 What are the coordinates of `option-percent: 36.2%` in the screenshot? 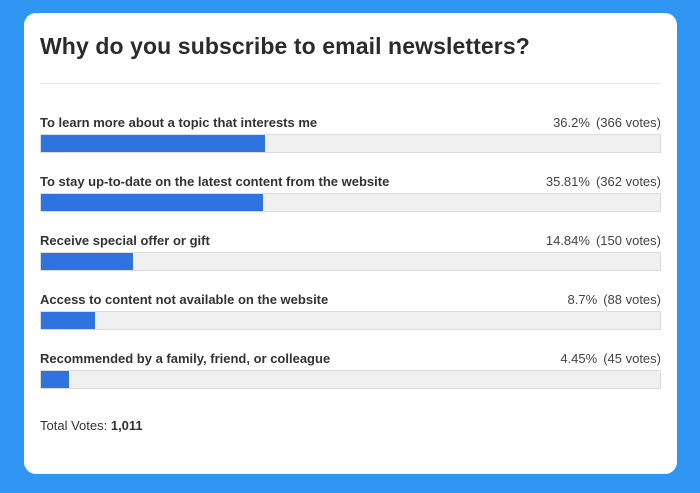 It's located at (571, 122).